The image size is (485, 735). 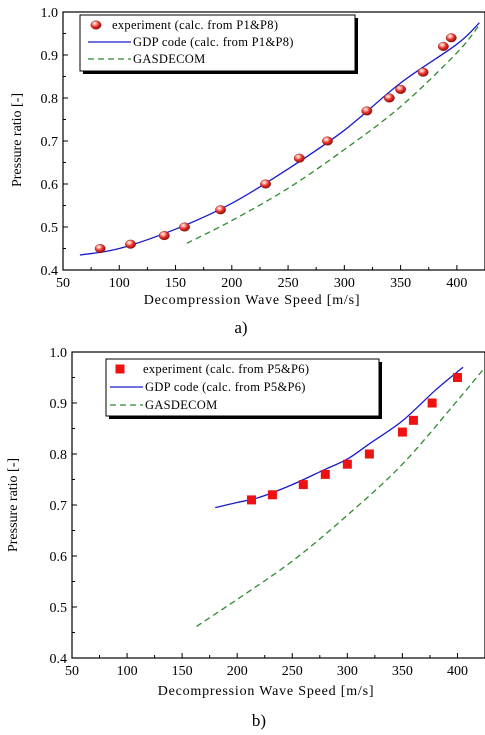 What do you see at coordinates (347, 671) in the screenshot?
I see `chart-b-xtick-label: 300` at bounding box center [347, 671].